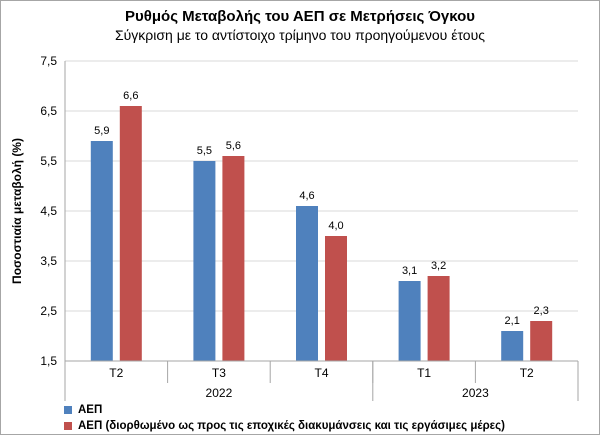  I want to click on data-label: 2,3, so click(541, 311).